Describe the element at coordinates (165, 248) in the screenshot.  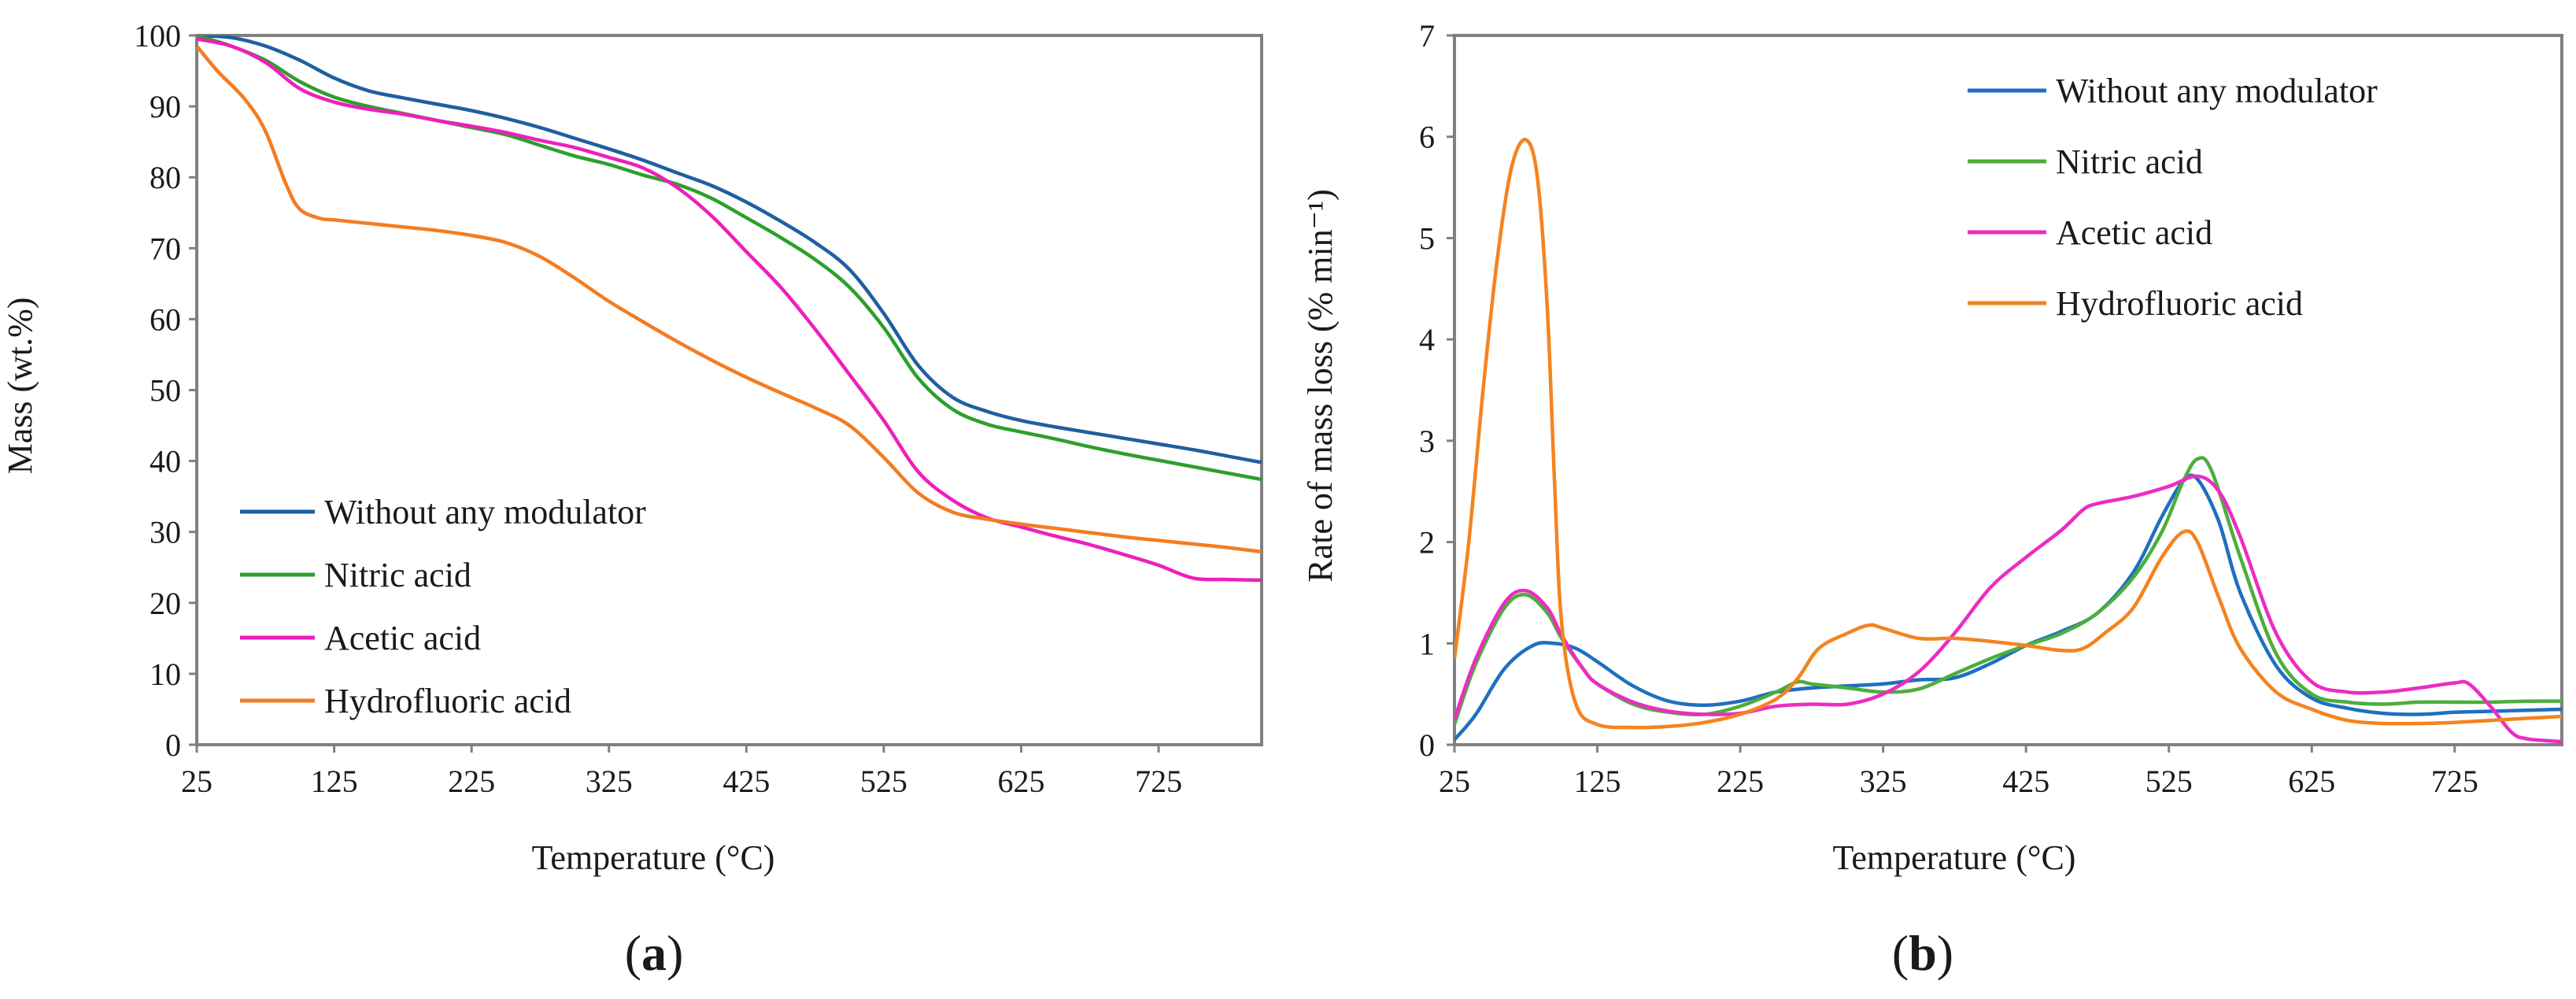
I see `panel-a-y-tick-label: 70` at that location.